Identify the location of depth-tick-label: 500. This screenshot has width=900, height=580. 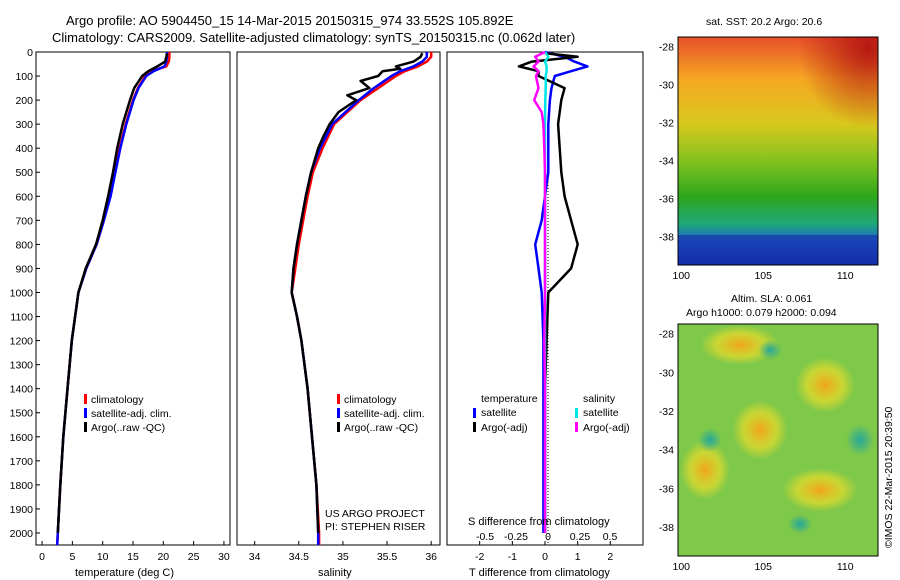
(24, 173).